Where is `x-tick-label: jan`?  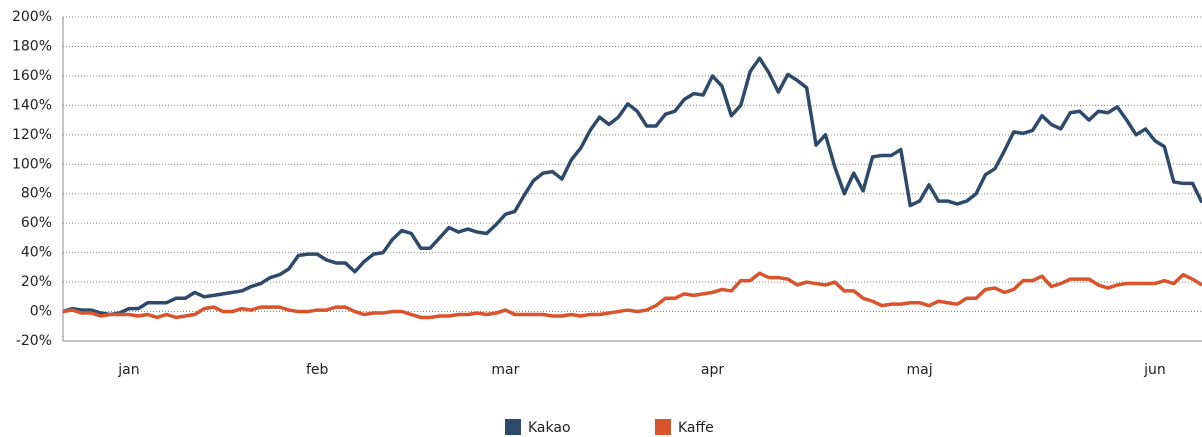
x-tick-label: jan is located at coordinates (128, 370).